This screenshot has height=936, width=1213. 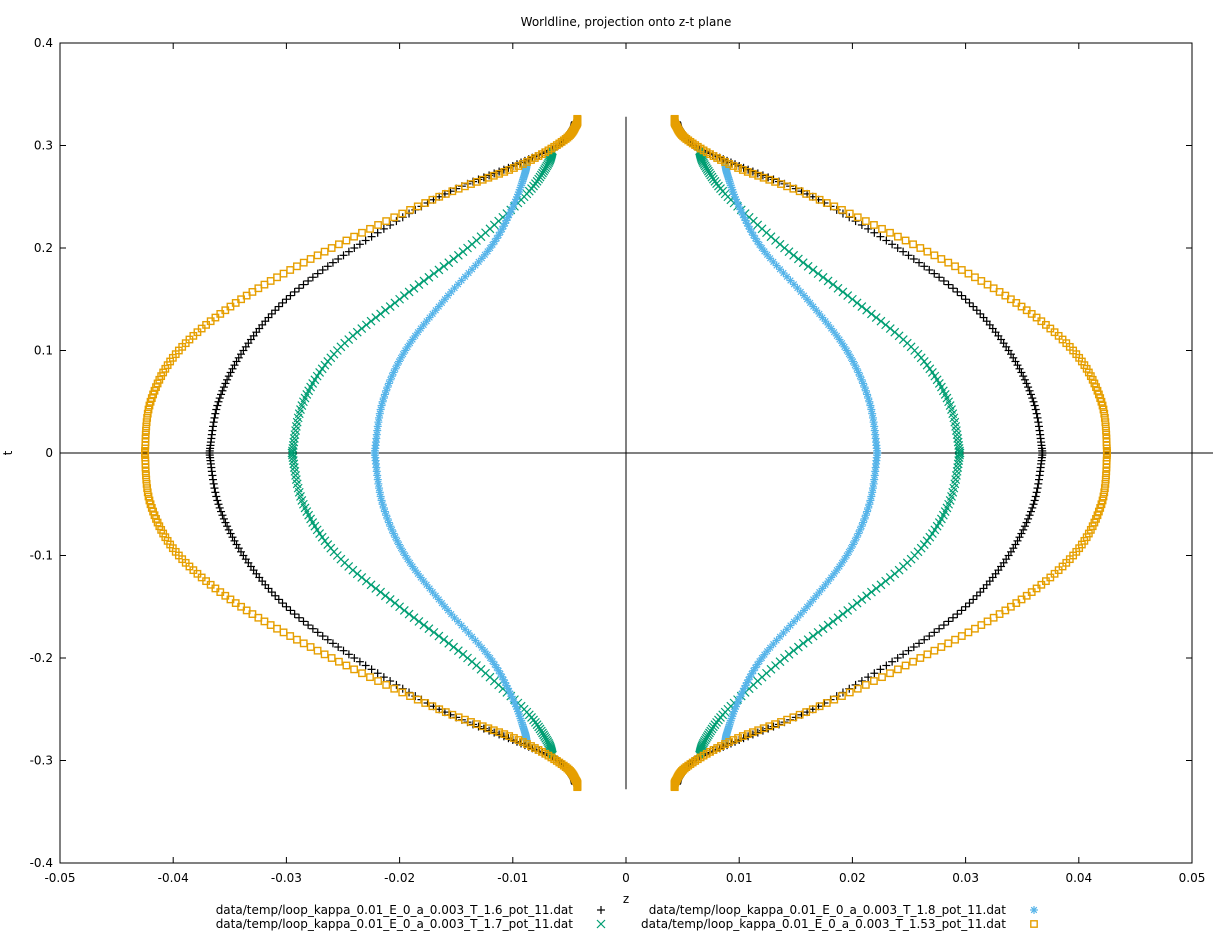 I want to click on x-tick-label: -0.04, so click(x=173, y=878).